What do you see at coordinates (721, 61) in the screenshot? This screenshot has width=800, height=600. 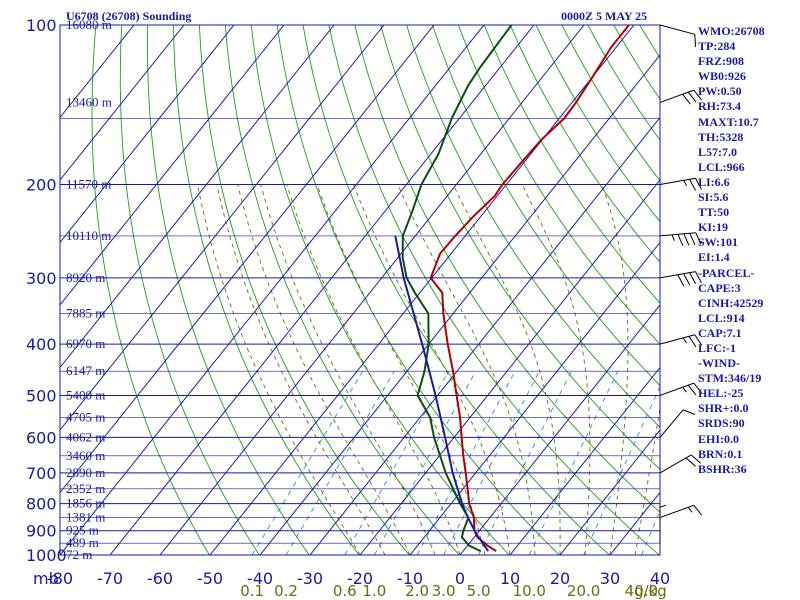 I see `index-item: FRZ:908` at bounding box center [721, 61].